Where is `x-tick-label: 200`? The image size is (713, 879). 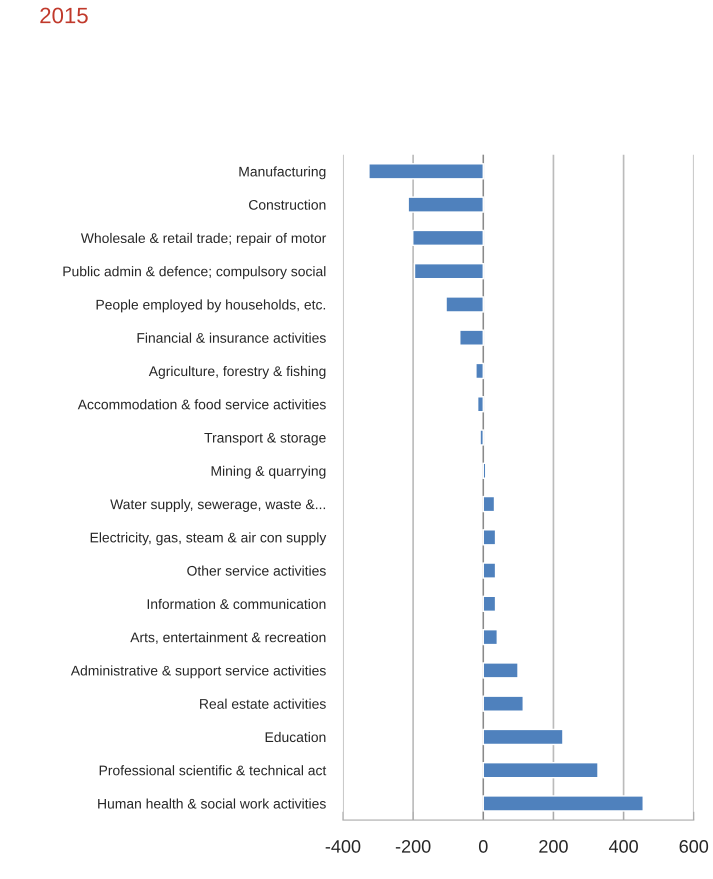
x-tick-label: 200 is located at coordinates (553, 846).